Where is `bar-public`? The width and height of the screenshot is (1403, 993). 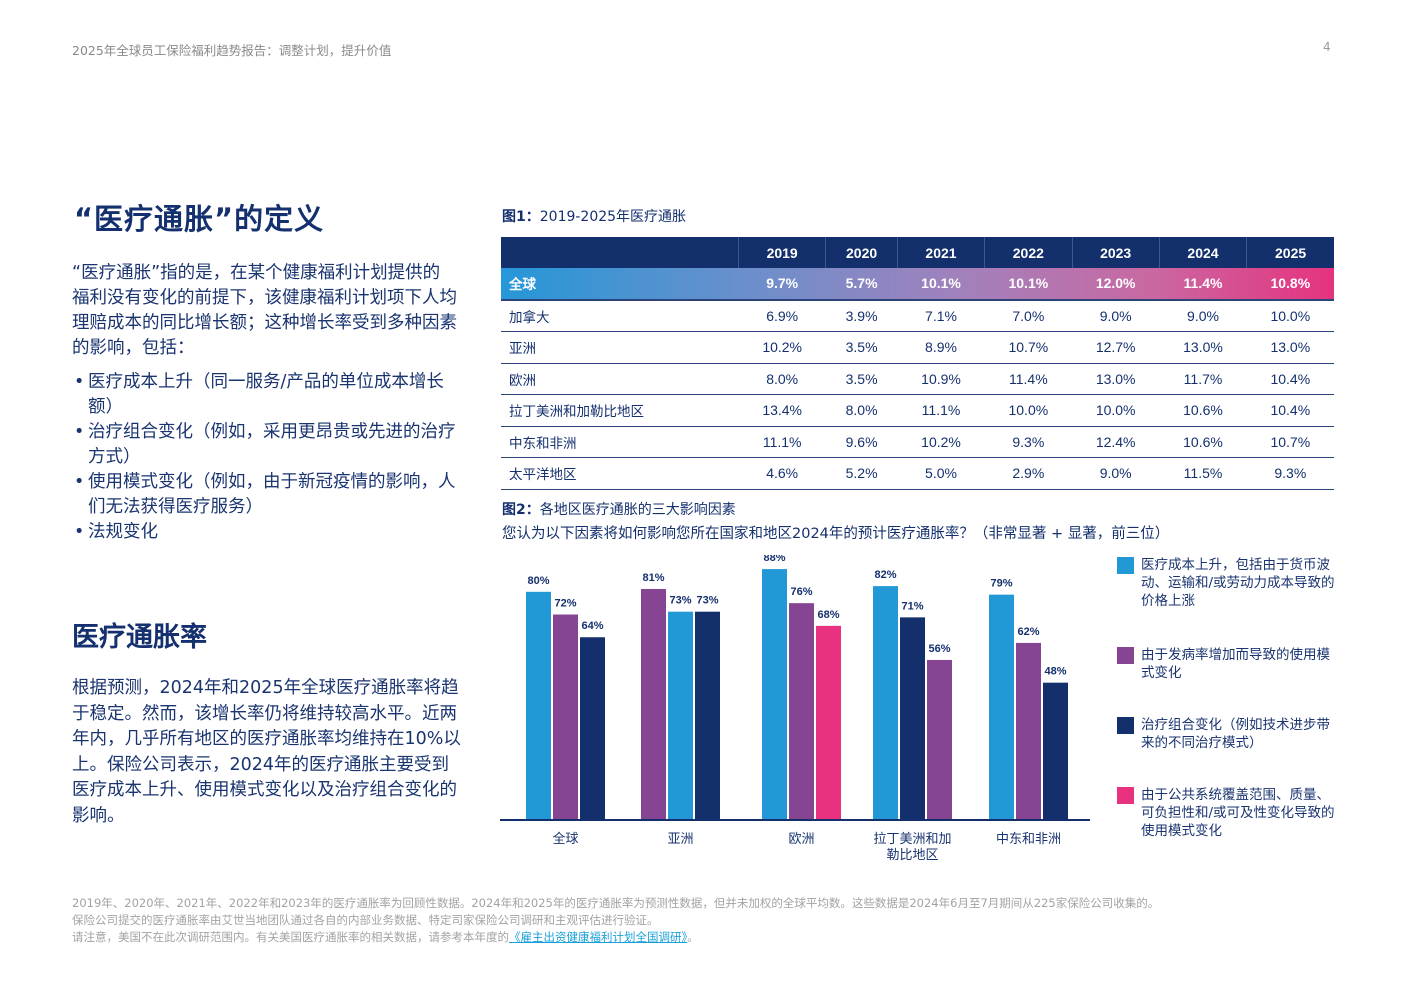
bar-public is located at coordinates (828, 722).